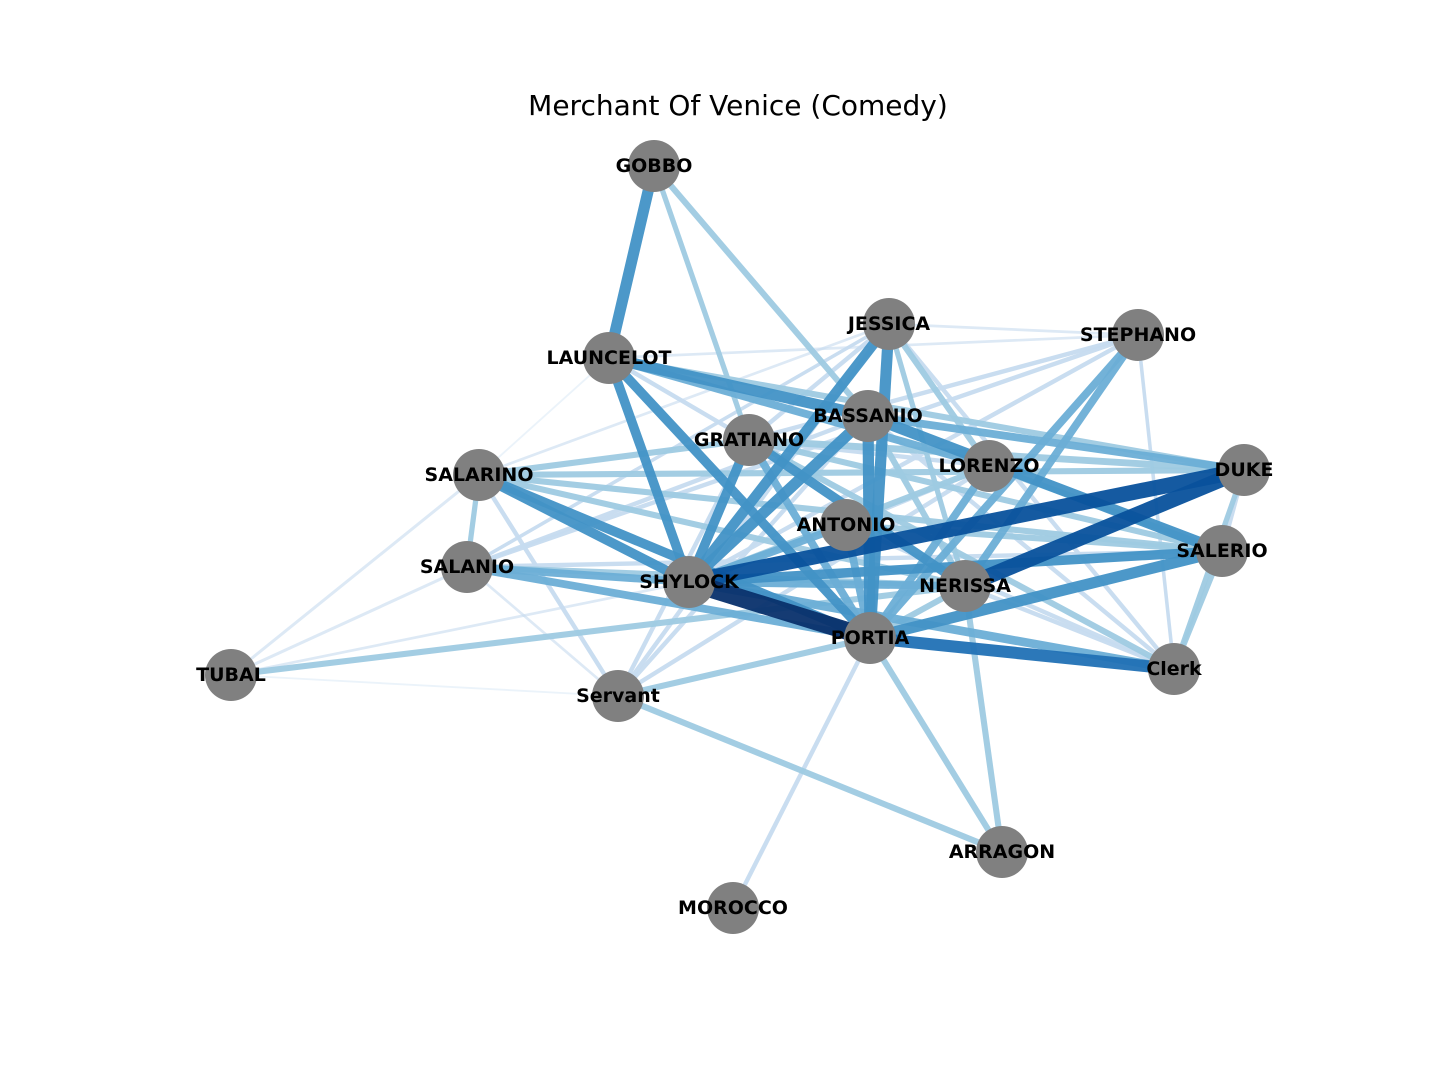 The width and height of the screenshot is (1440, 1080). I want to click on edge-jessica-lorenzo, so click(939, 395).